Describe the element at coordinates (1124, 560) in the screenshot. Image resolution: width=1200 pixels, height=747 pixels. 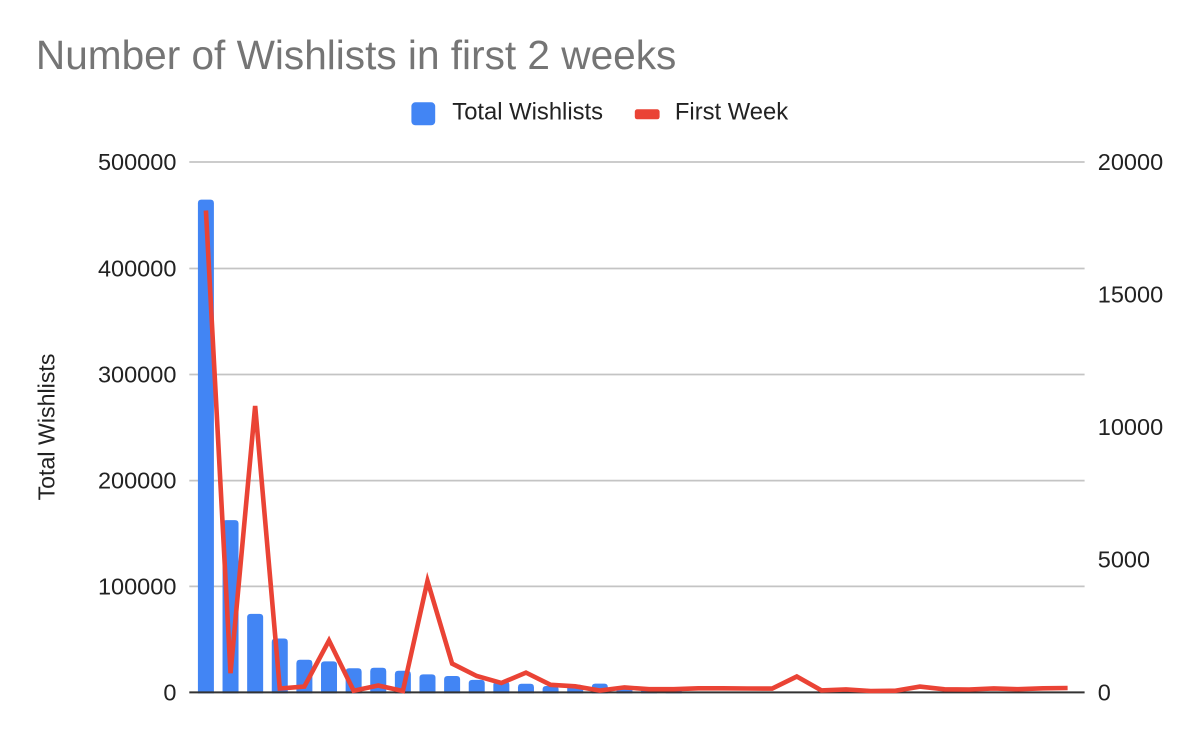
I see `svg-text: 5000` at that location.